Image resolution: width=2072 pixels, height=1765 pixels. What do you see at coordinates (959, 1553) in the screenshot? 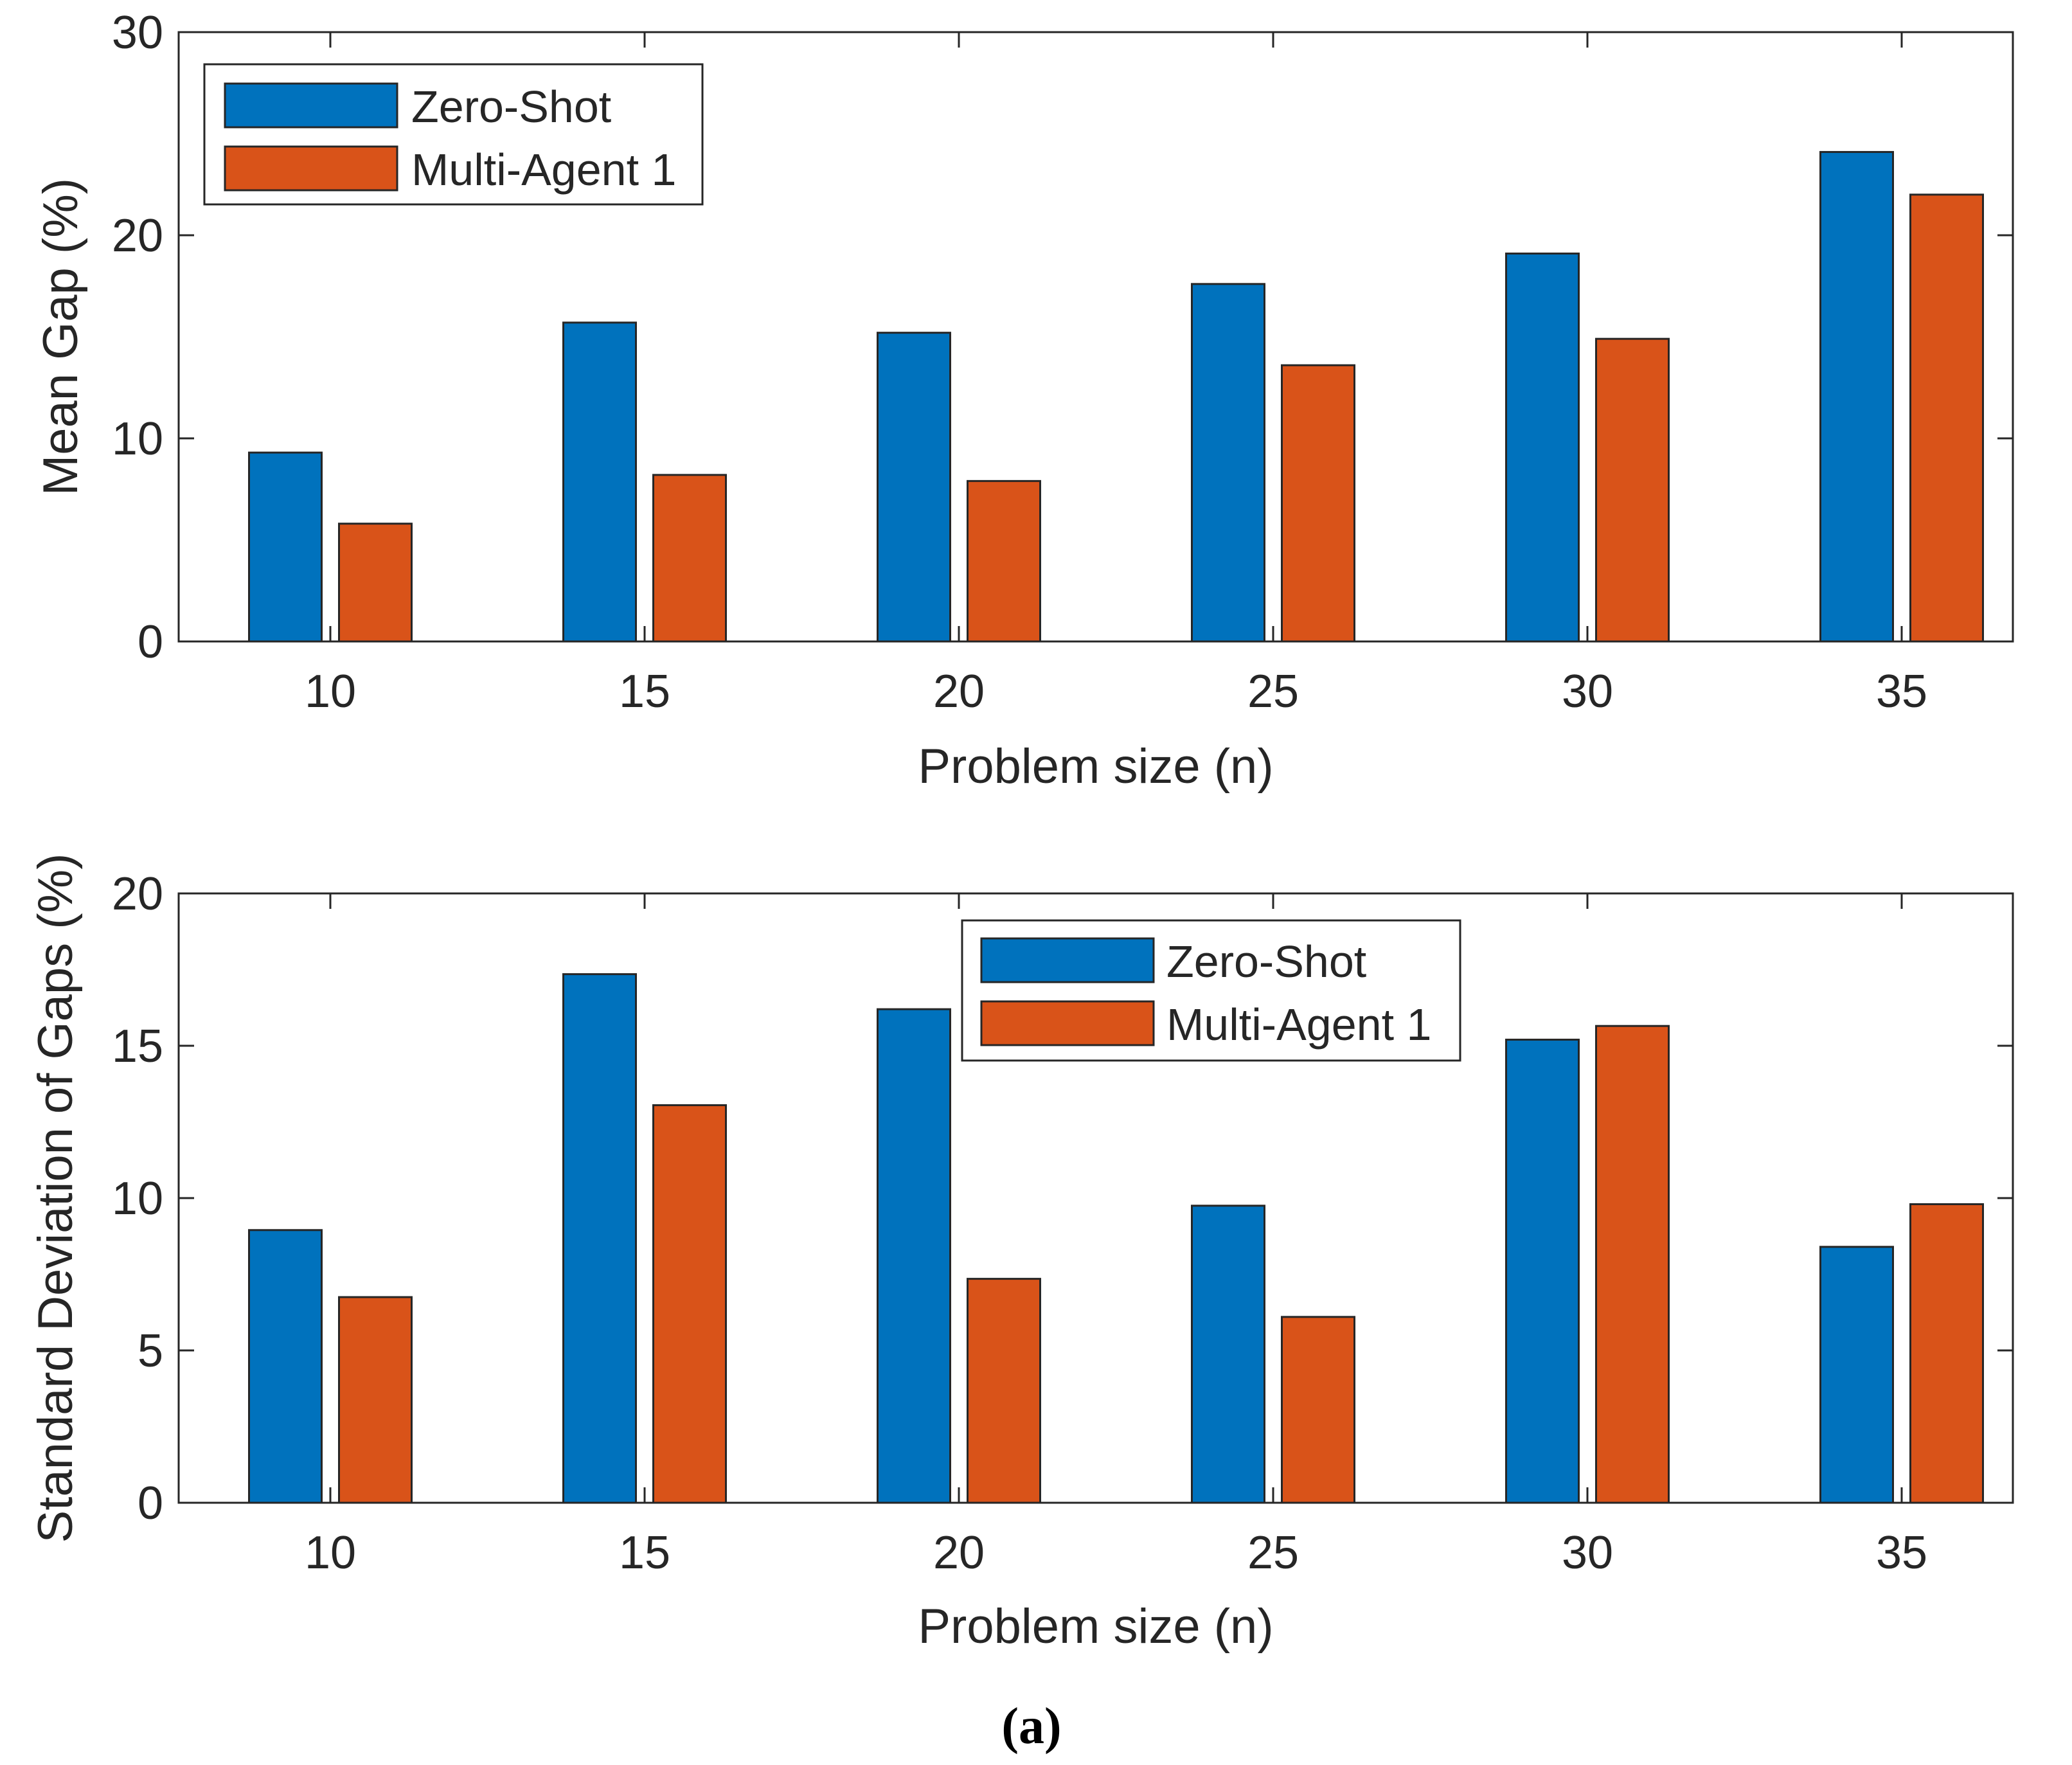
I see `std-gap-xtick-label-20: 20` at bounding box center [959, 1553].